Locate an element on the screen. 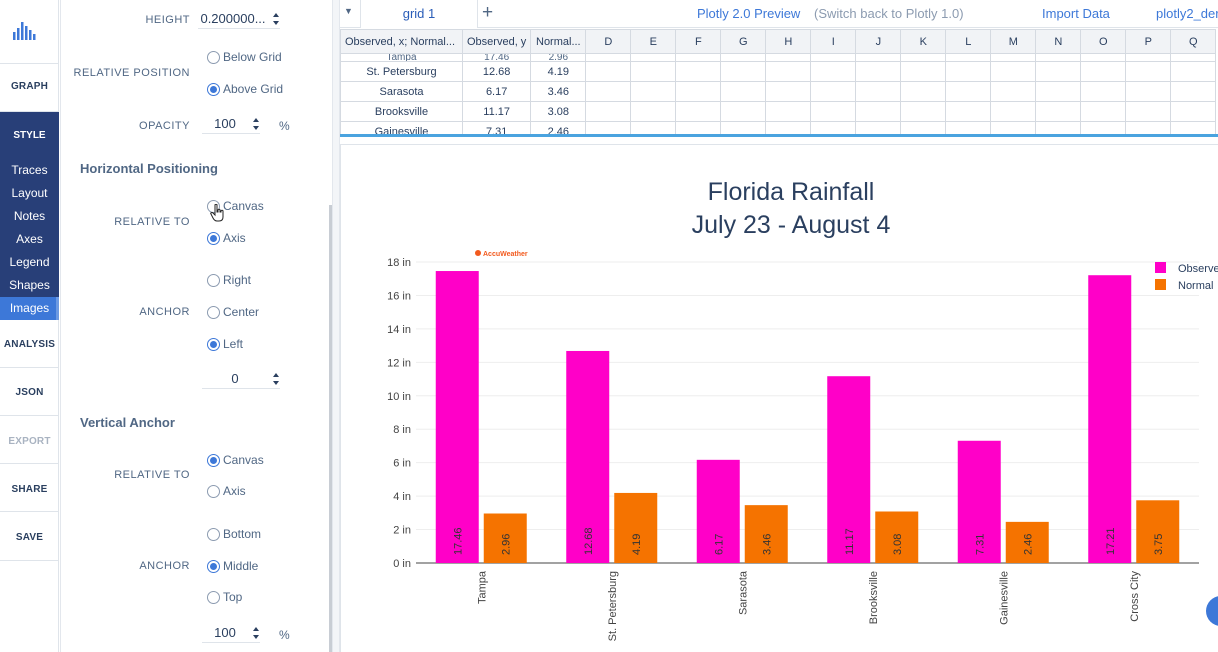 This screenshot has height=652, width=1218. grid-column-header: L is located at coordinates (968, 41).